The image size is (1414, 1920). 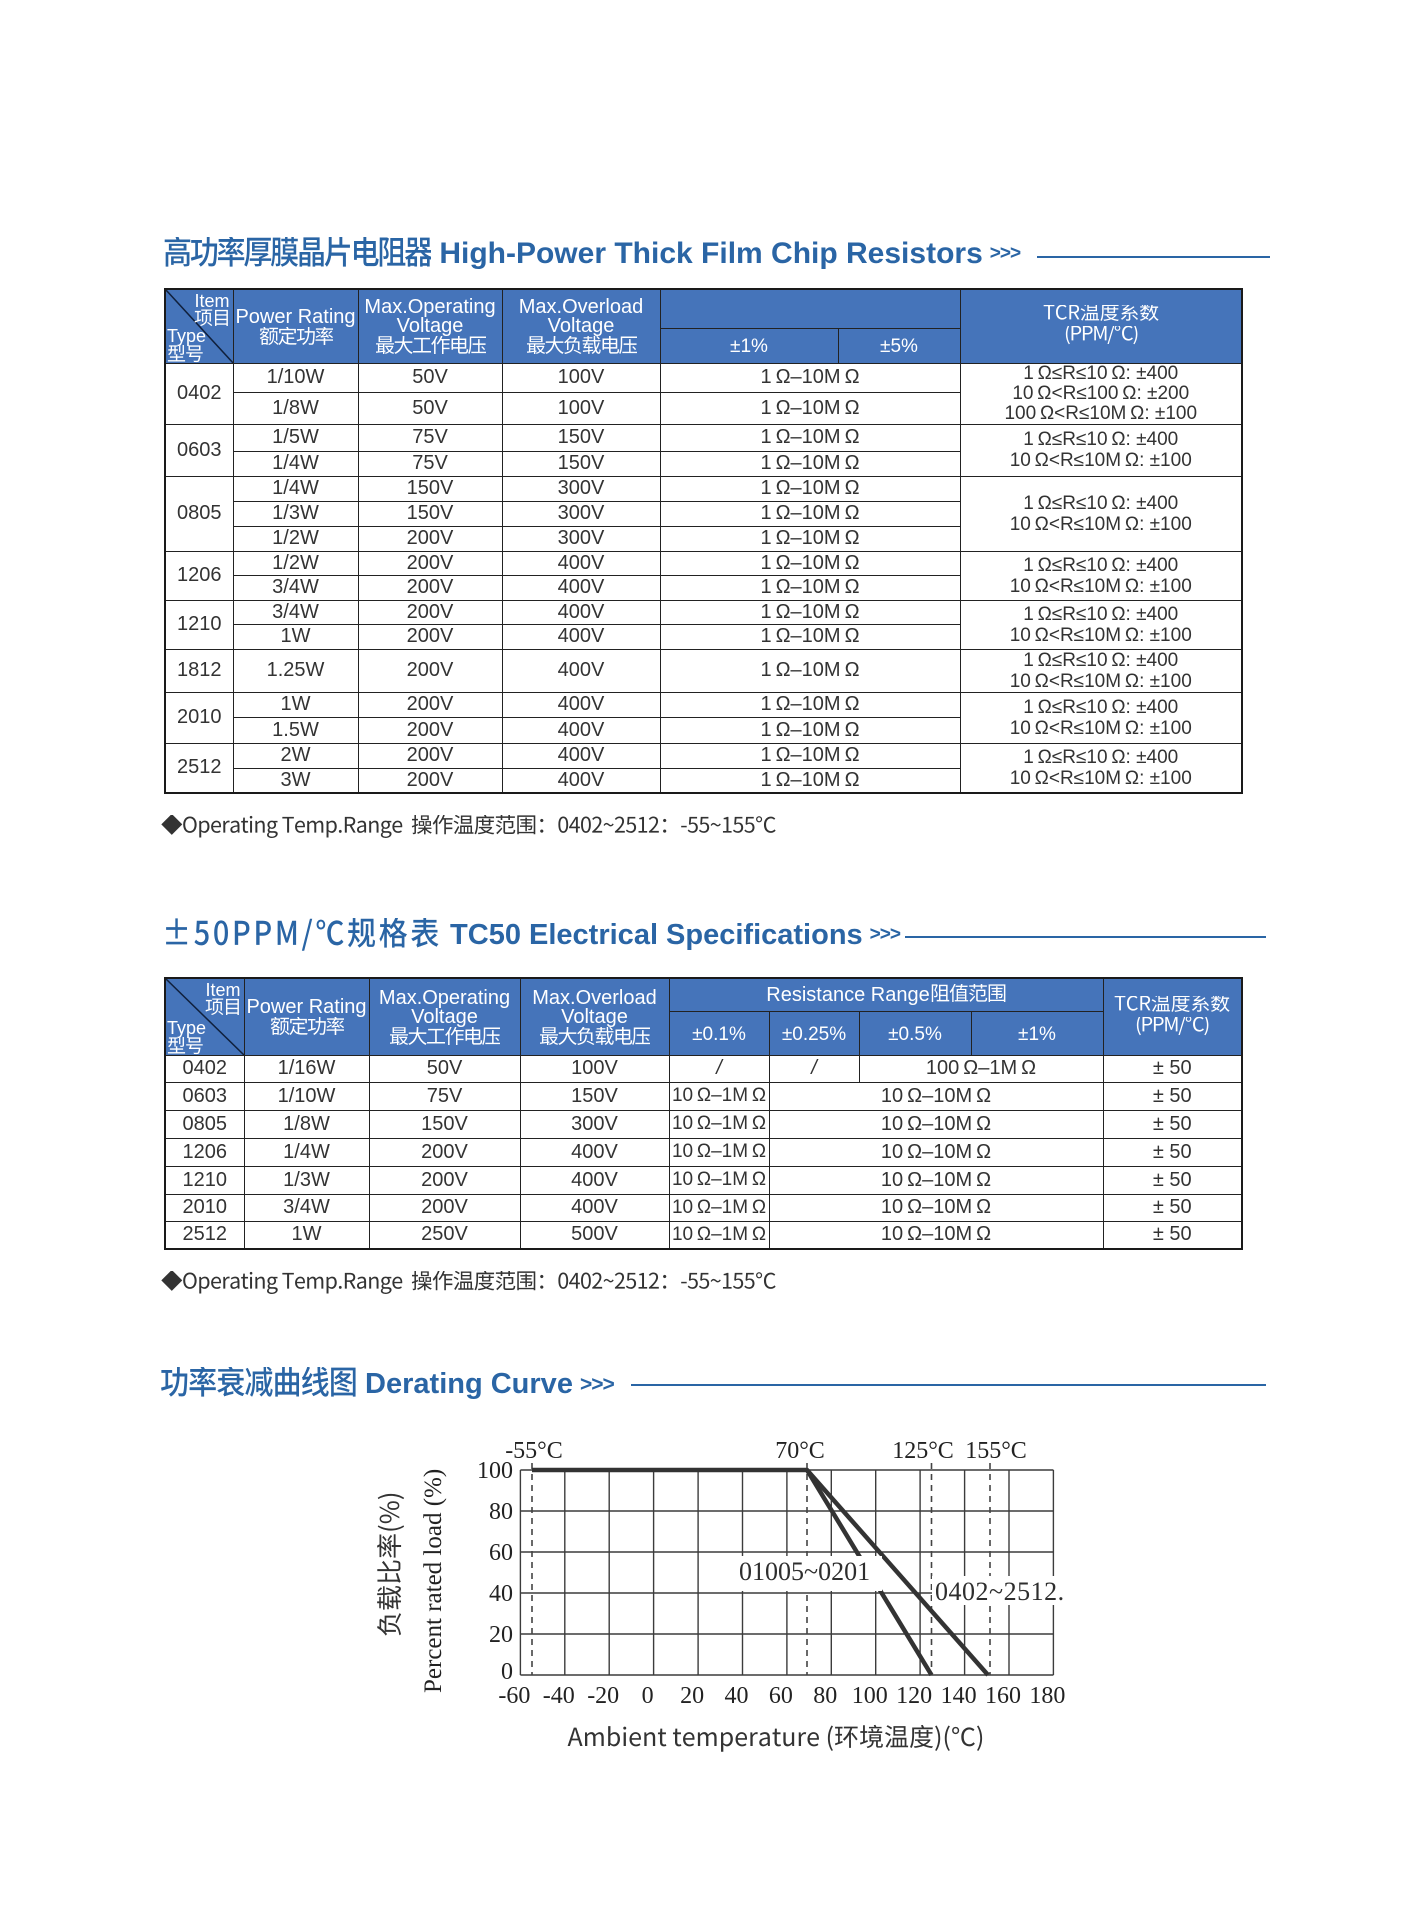 What do you see at coordinates (534, 1451) in the screenshot?
I see `svg-text: -55°C` at bounding box center [534, 1451].